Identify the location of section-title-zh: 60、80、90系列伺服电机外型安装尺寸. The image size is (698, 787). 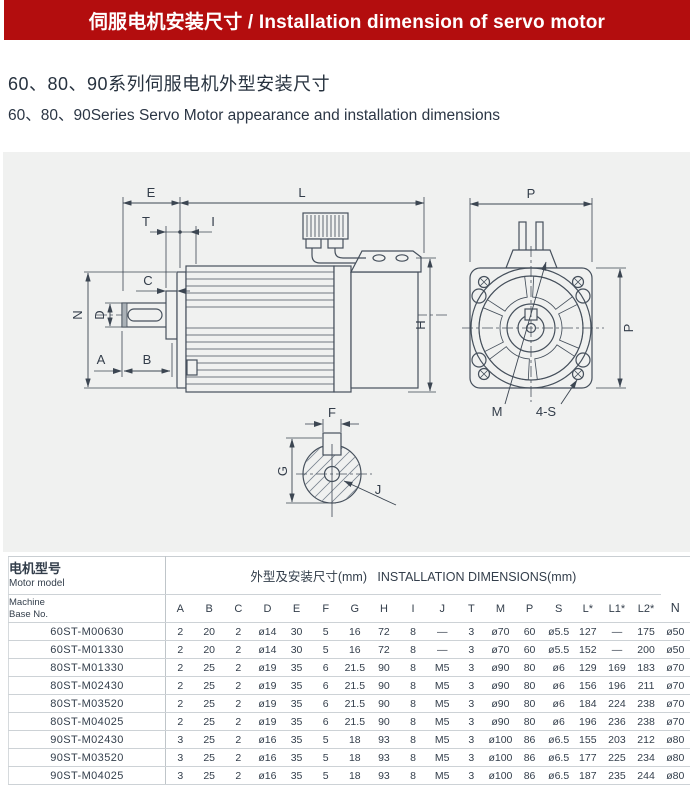
(169, 84).